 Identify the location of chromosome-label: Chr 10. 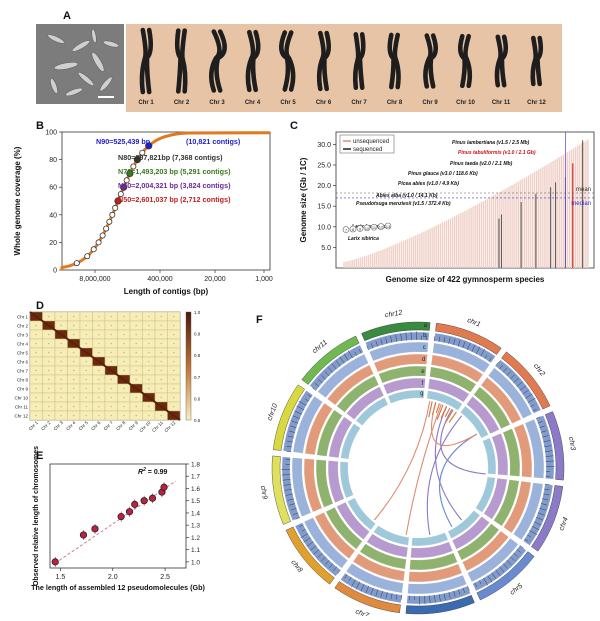
(465, 103).